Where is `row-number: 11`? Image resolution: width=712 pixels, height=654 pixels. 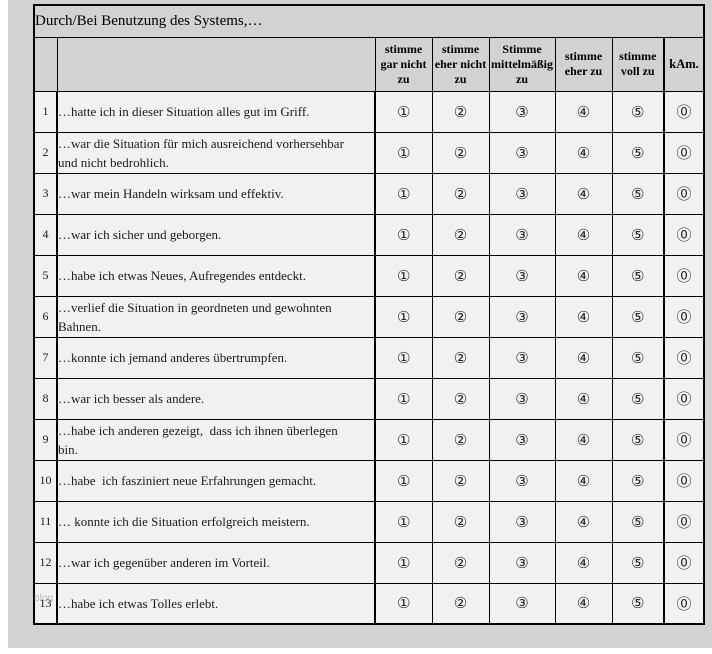
row-number: 11 is located at coordinates (45, 521).